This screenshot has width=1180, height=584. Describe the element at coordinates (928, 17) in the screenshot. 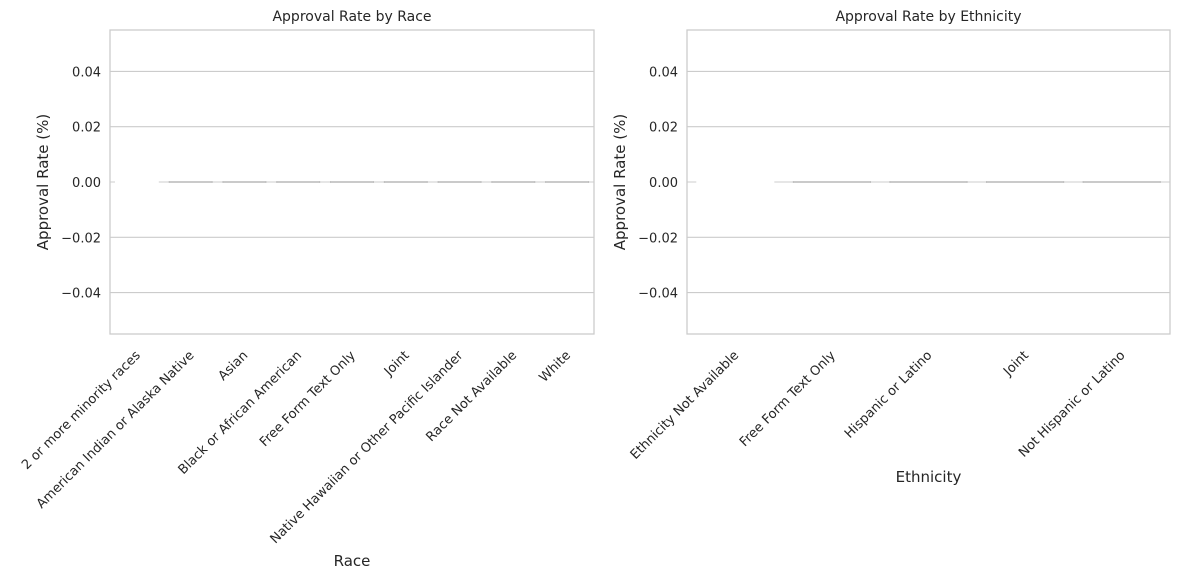

I see `chart-title: Approval Rate by Ethnicity` at that location.